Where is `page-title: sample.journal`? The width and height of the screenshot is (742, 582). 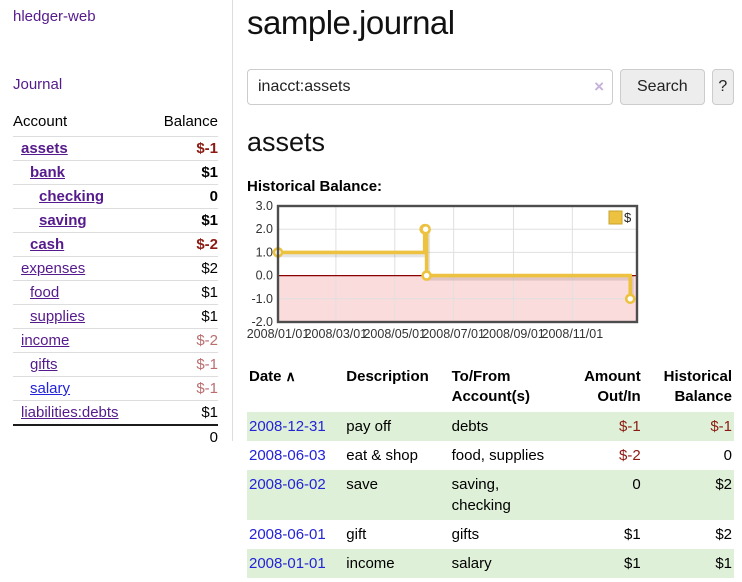
page-title: sample.journal is located at coordinates (351, 22).